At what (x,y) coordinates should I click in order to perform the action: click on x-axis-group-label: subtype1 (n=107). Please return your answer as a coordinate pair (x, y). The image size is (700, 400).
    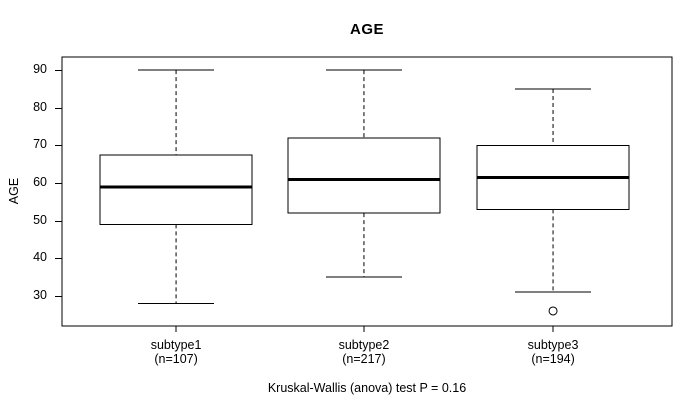
    Looking at the image, I should click on (176, 352).